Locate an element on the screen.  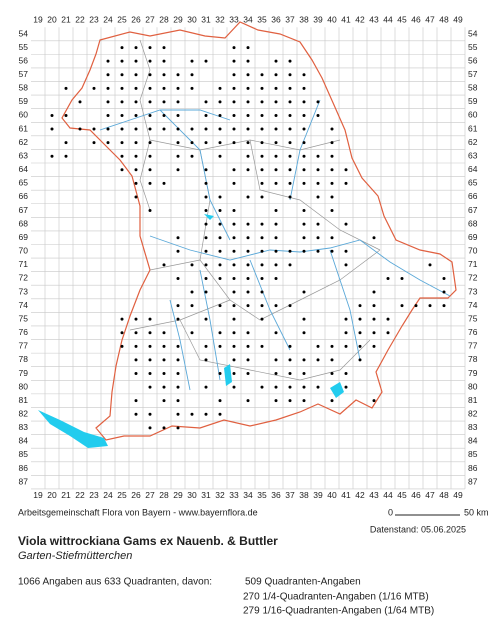
row-label: 76 is located at coordinates (24, 332).